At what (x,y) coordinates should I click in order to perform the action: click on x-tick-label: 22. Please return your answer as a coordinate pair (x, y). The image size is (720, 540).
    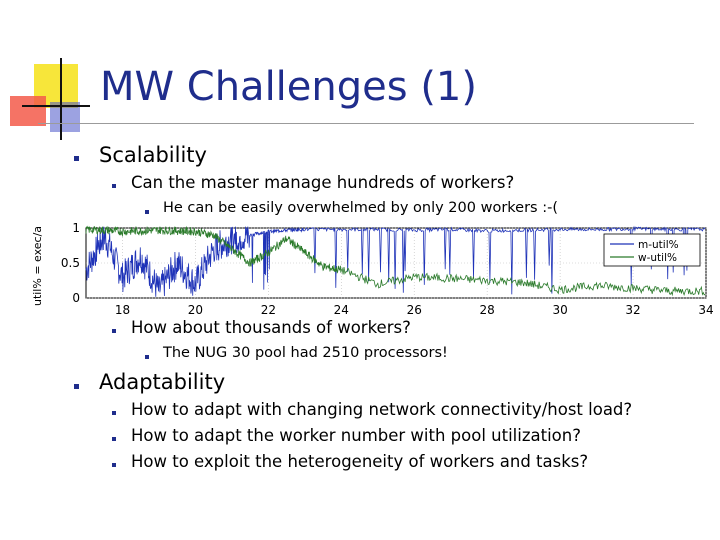
    Looking at the image, I should click on (268, 310).